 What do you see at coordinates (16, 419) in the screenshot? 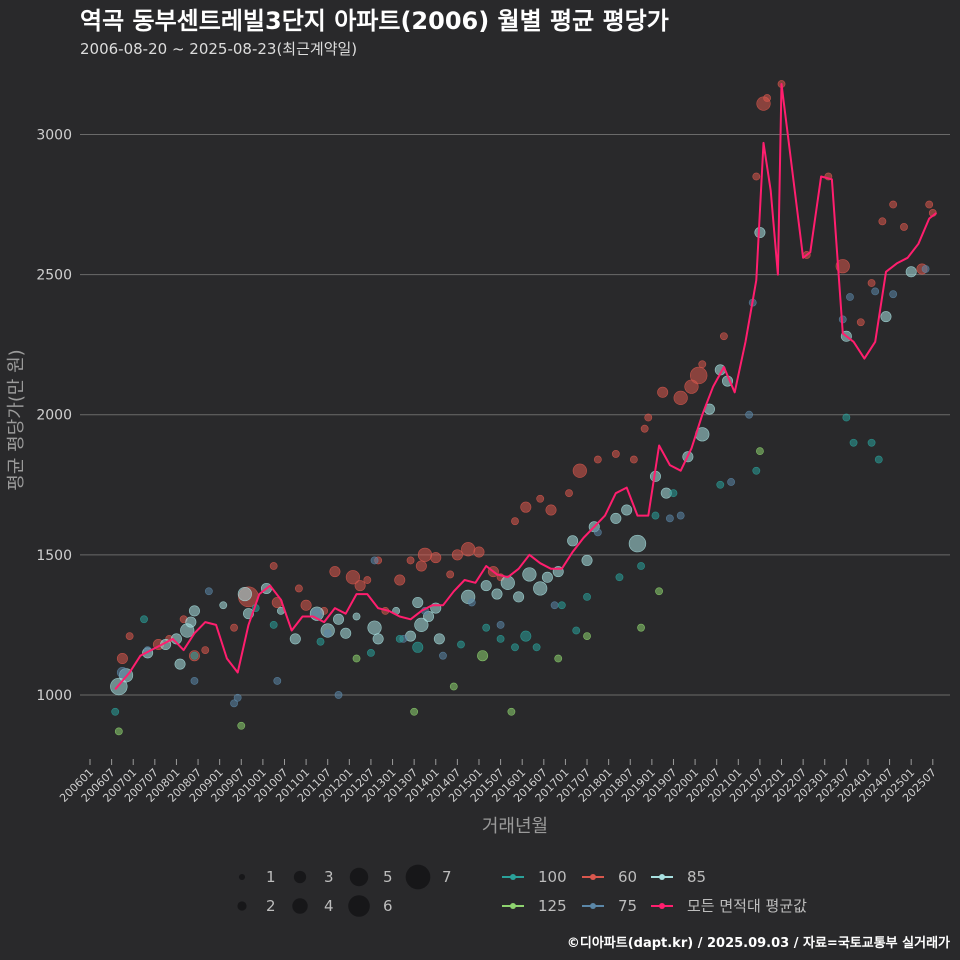
I see `y-axis-label: 평균 평당가(만 원)` at bounding box center [16, 419].